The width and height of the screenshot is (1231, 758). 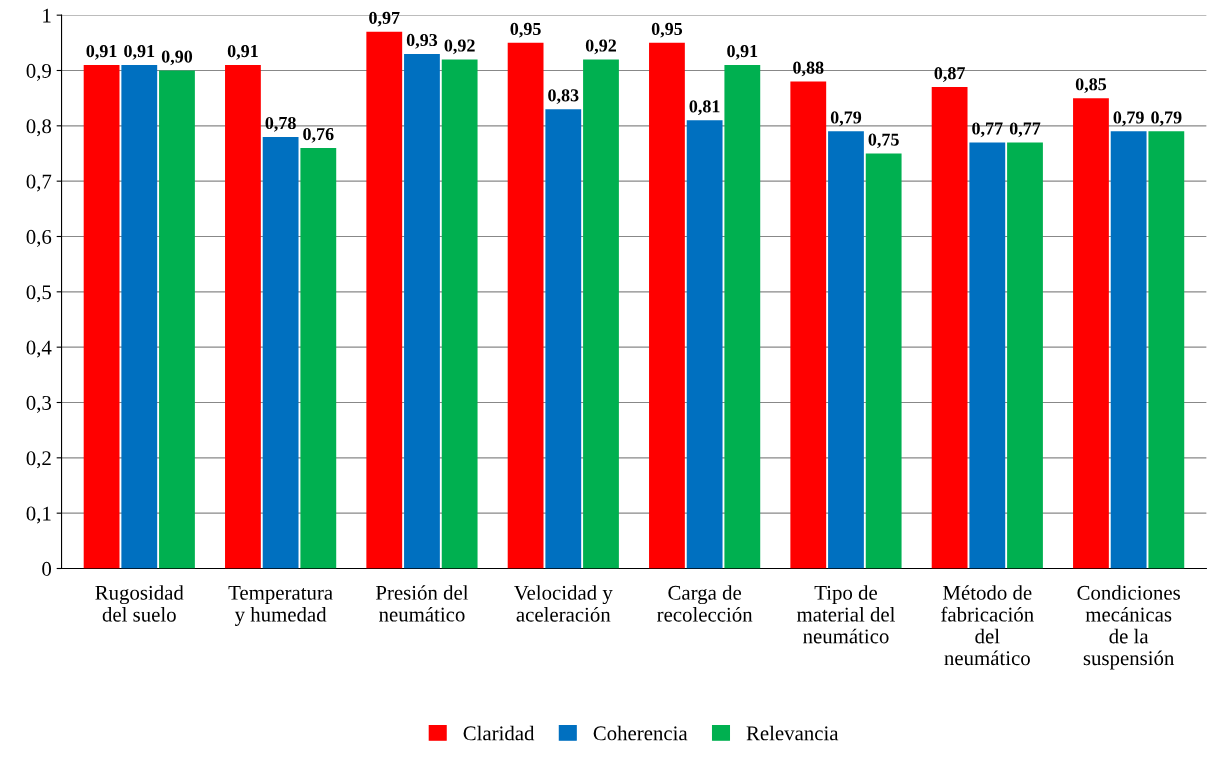 What do you see at coordinates (38, 72) in the screenshot?
I see `y-tick-label: 0,9` at bounding box center [38, 72].